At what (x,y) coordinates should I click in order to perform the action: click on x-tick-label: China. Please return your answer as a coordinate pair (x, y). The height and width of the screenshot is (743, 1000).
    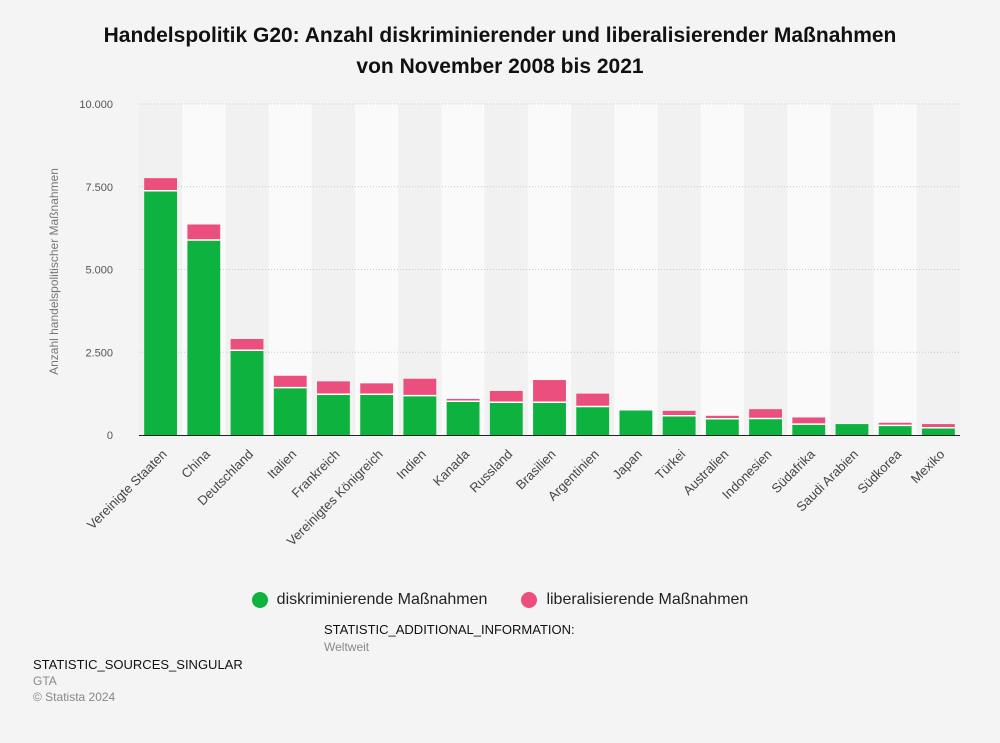
    Looking at the image, I should click on (195, 463).